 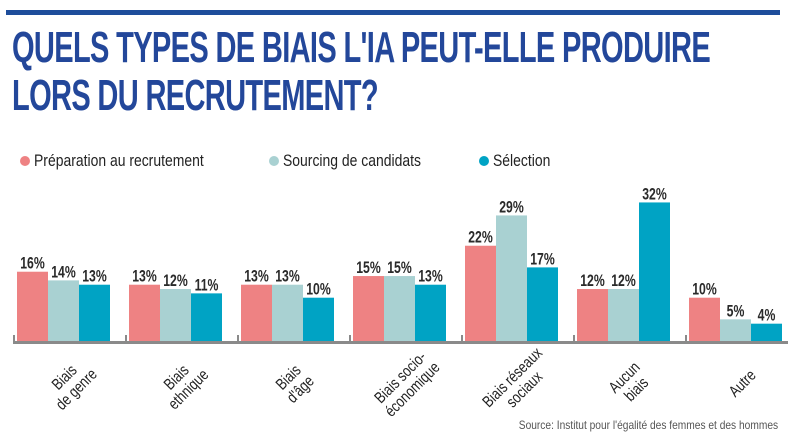 I want to click on category-label: Autre, so click(x=743, y=384).